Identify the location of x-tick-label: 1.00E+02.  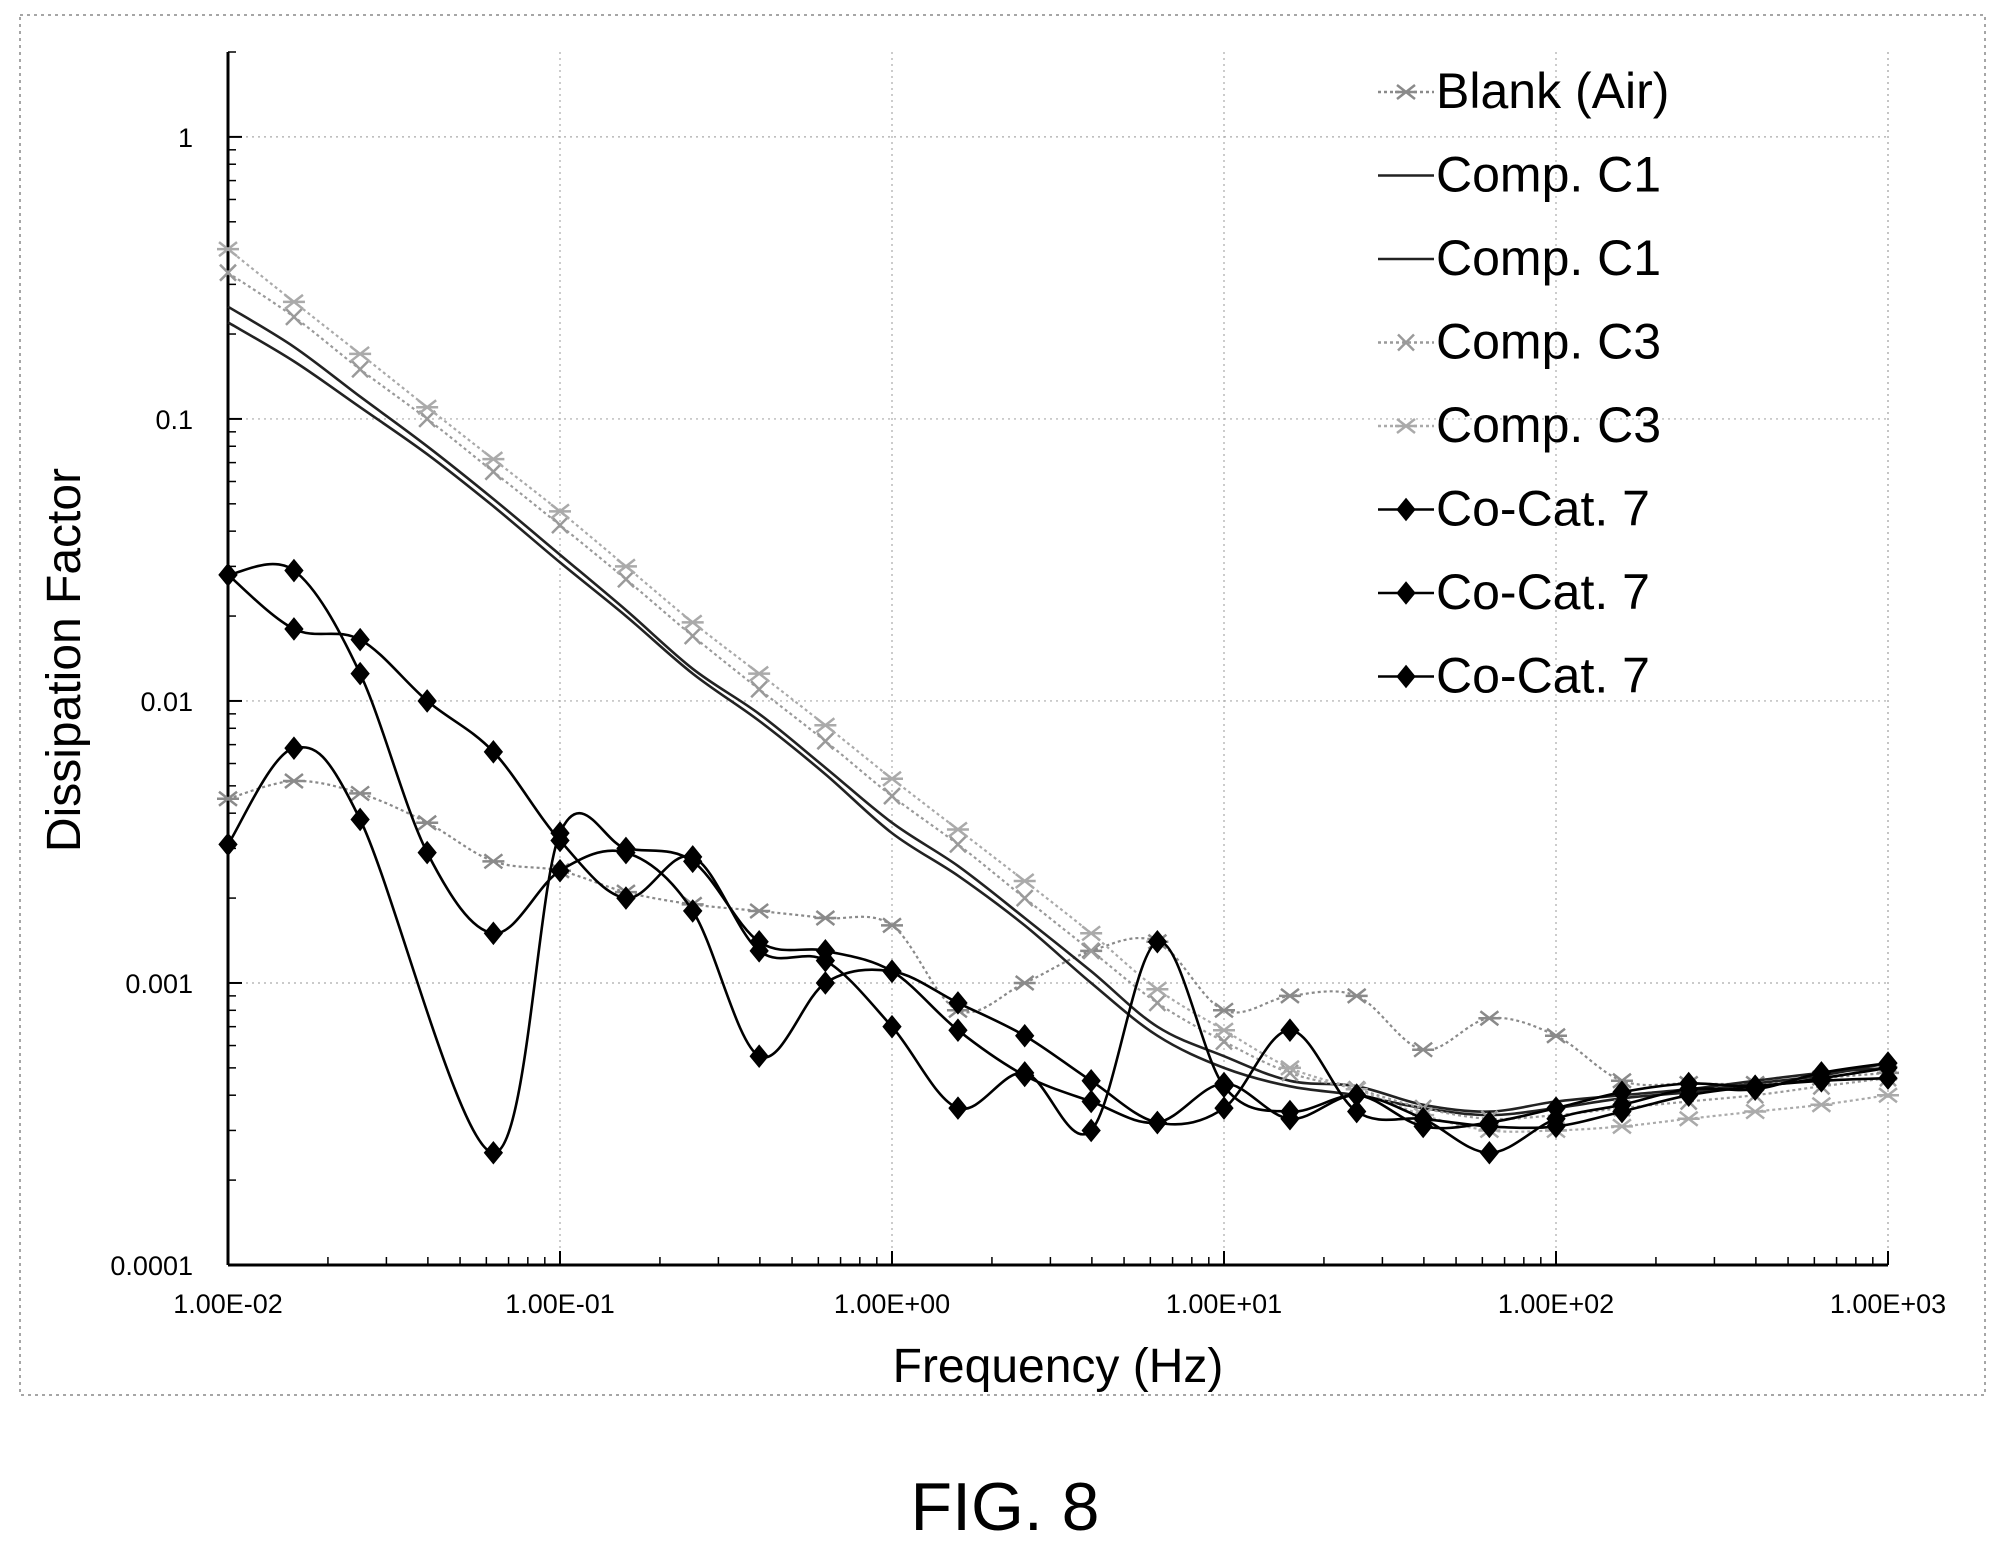
(1556, 1304).